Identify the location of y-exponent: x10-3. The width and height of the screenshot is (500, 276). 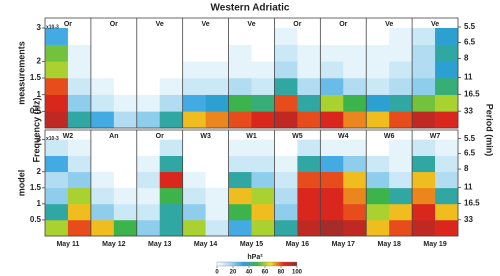
(52, 139).